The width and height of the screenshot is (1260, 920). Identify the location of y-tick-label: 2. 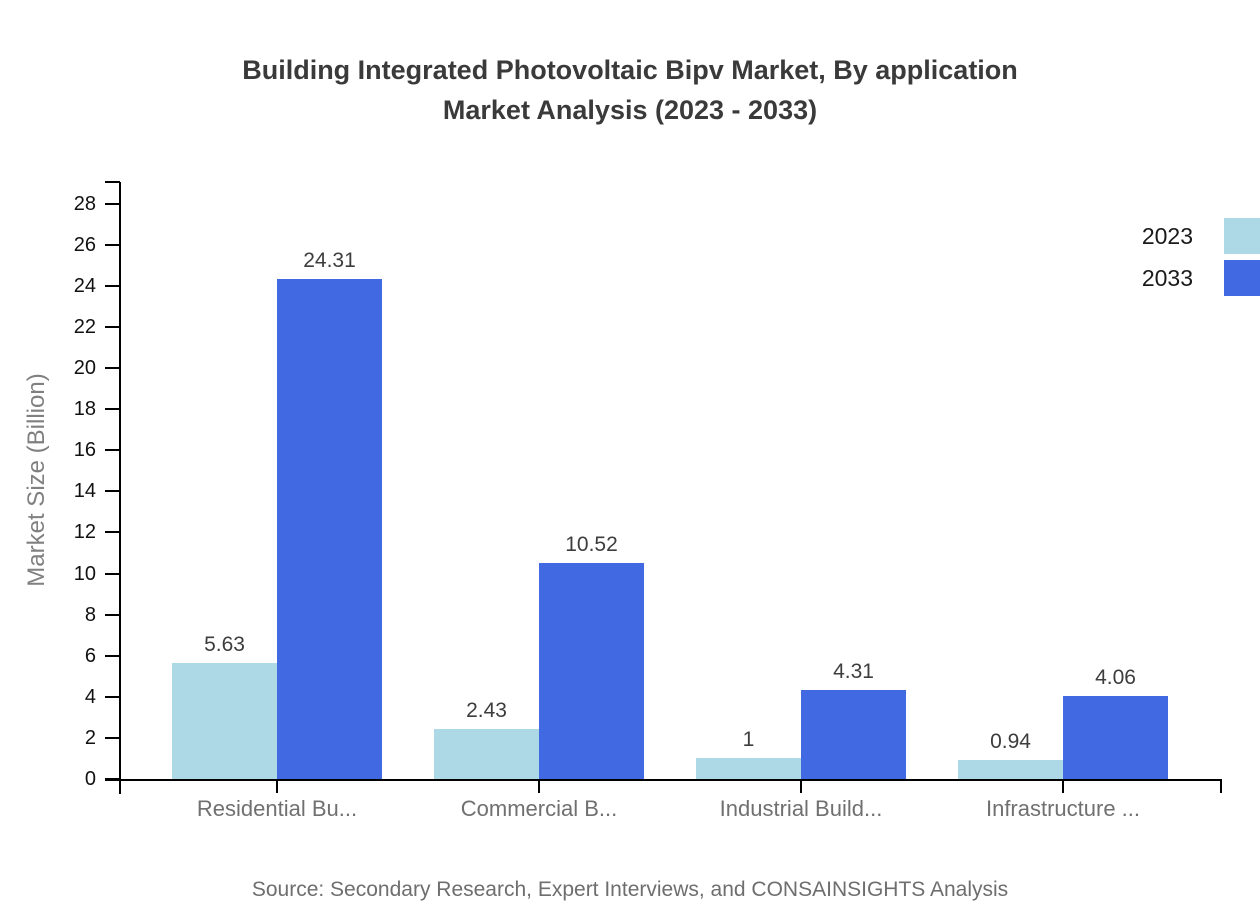
(90, 737).